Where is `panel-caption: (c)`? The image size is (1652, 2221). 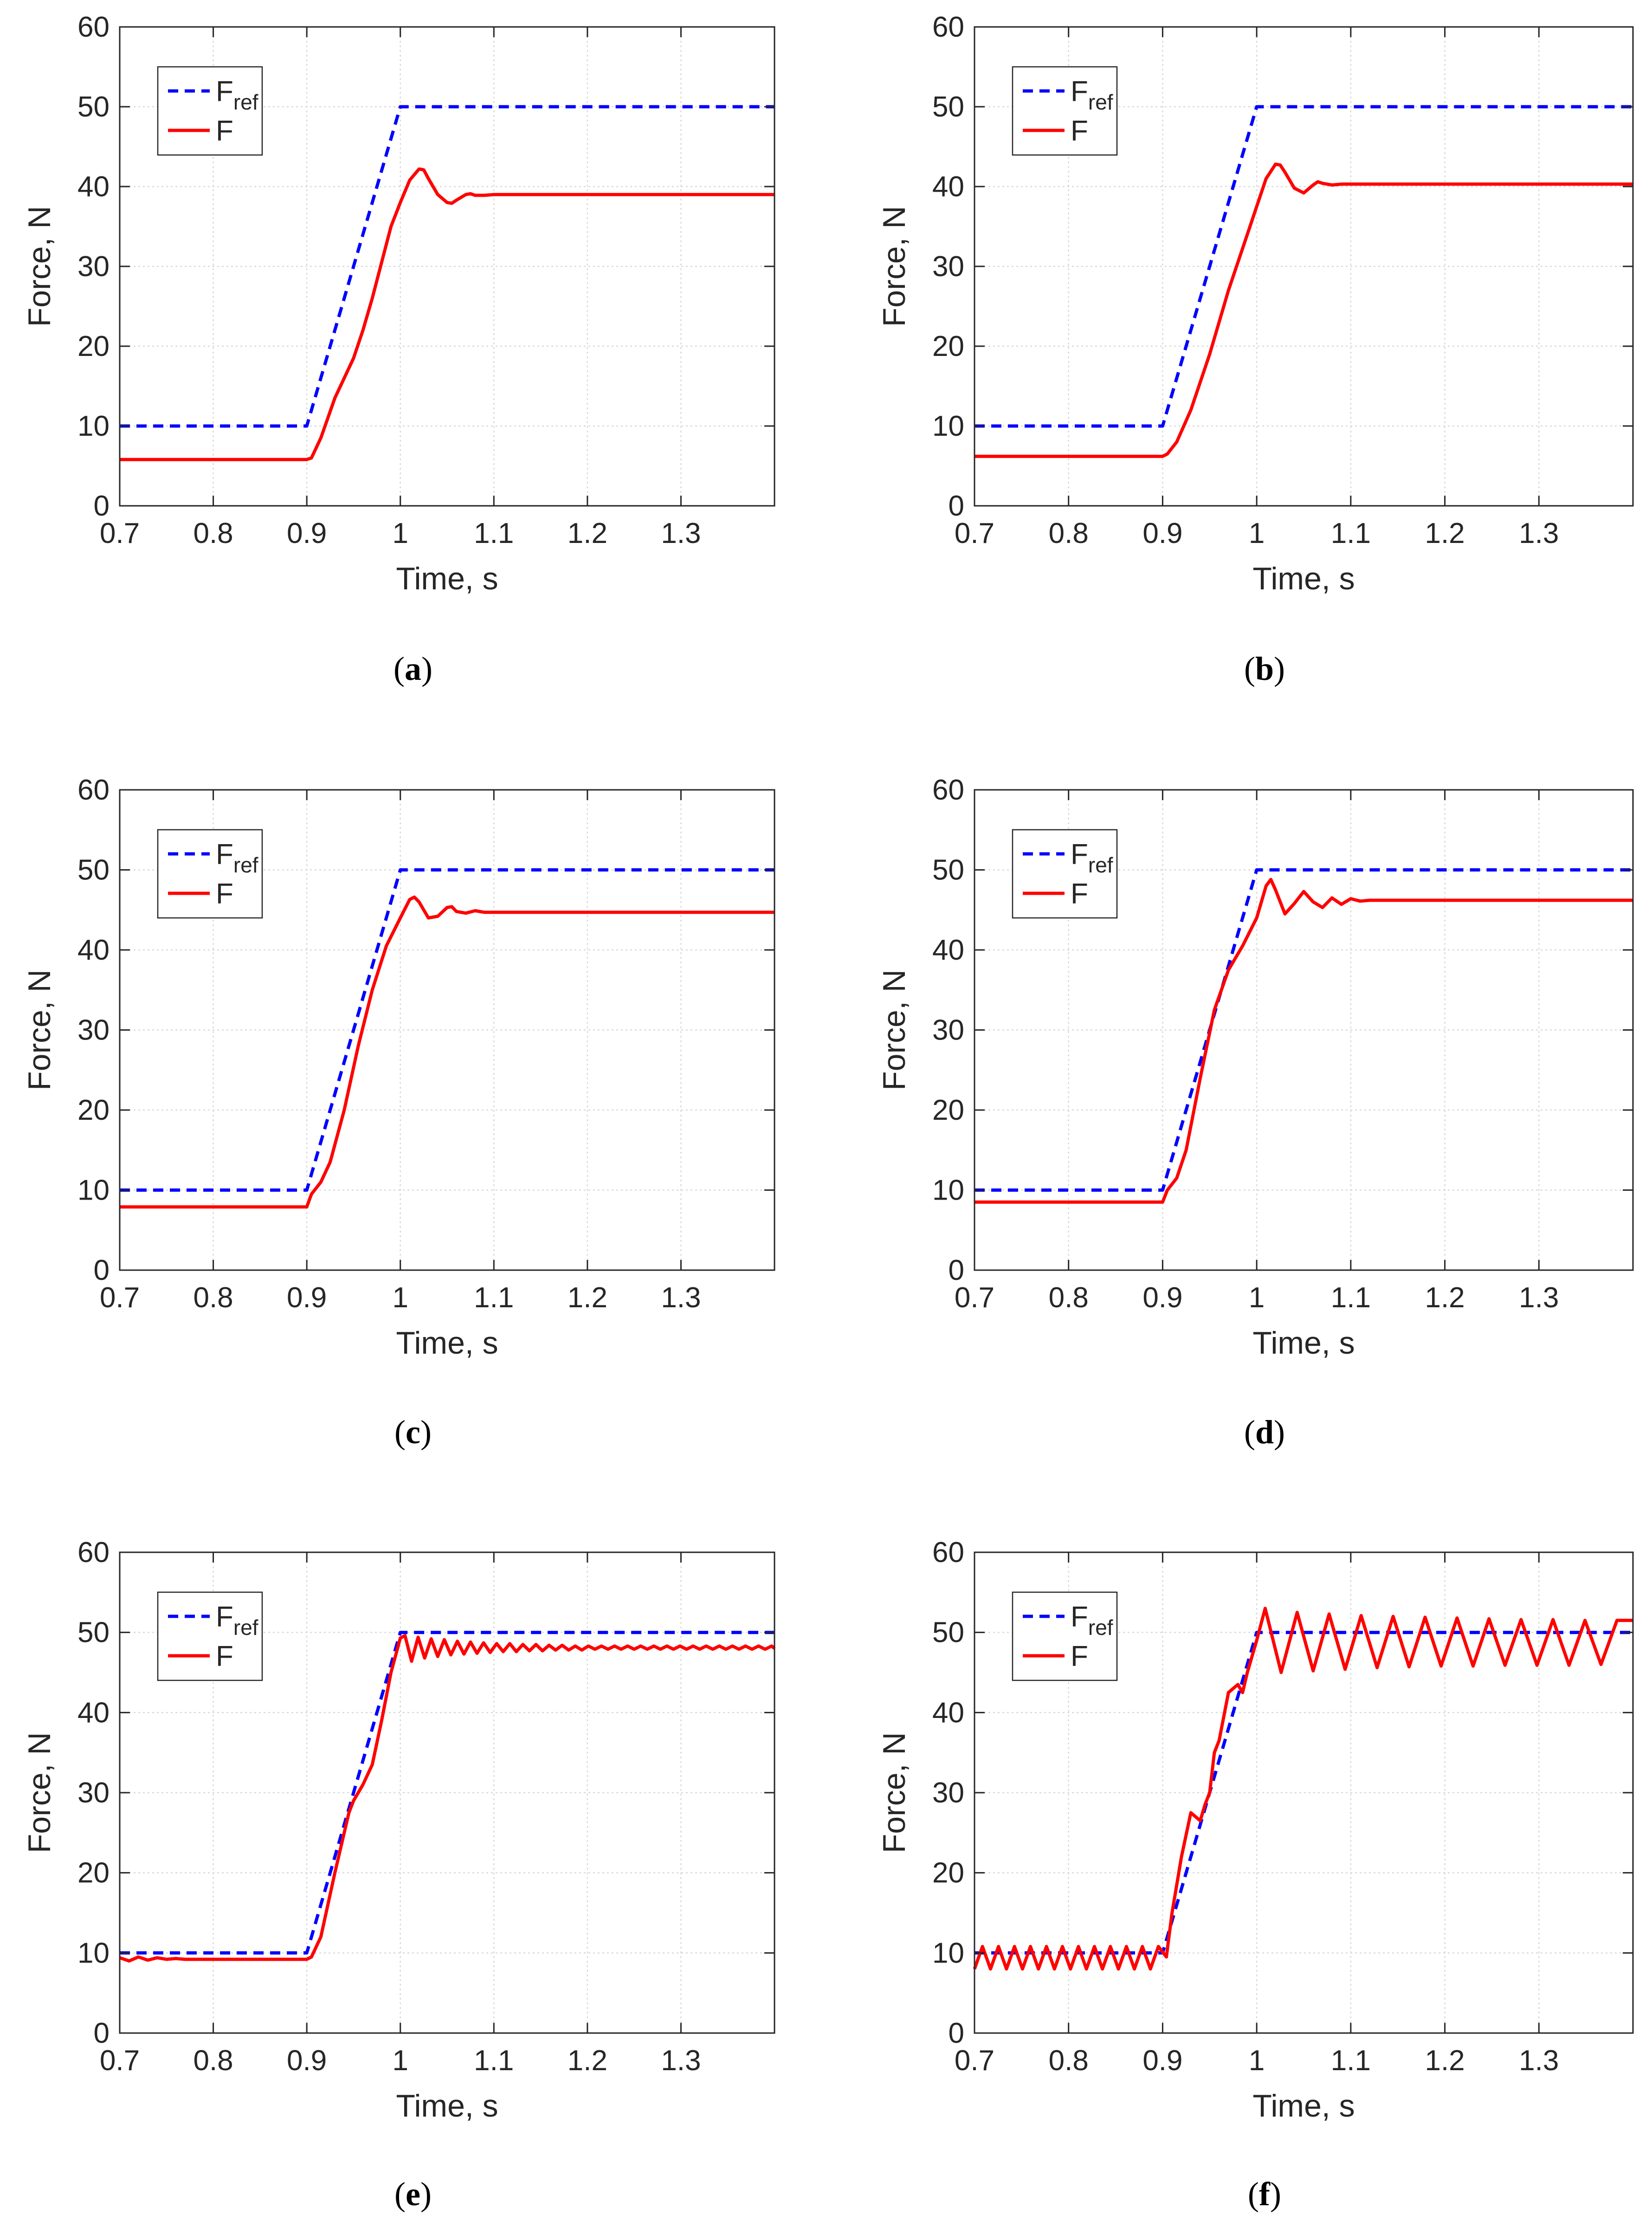 panel-caption: (c) is located at coordinates (413, 1432).